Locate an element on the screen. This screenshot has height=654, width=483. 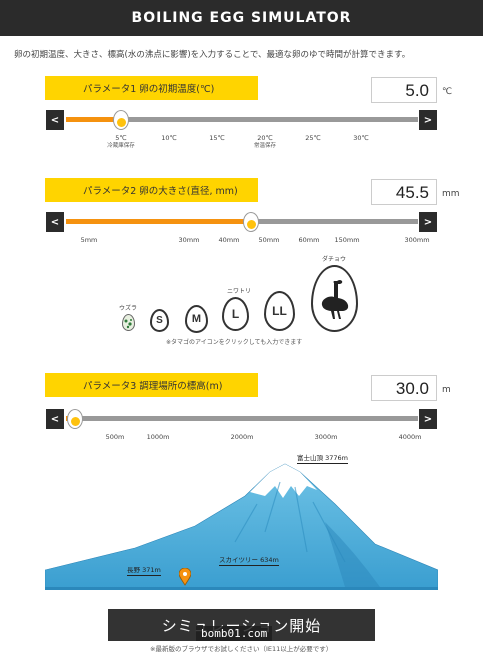
alt-tick-2000: 2000m is located at coordinates (242, 437).